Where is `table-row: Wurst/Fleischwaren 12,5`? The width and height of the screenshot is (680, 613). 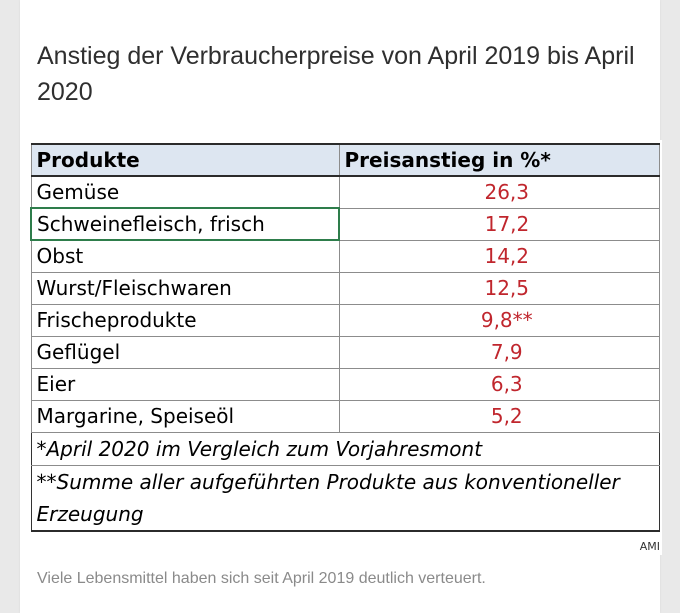
table-row: Wurst/Fleischwaren 12,5 is located at coordinates (345, 288).